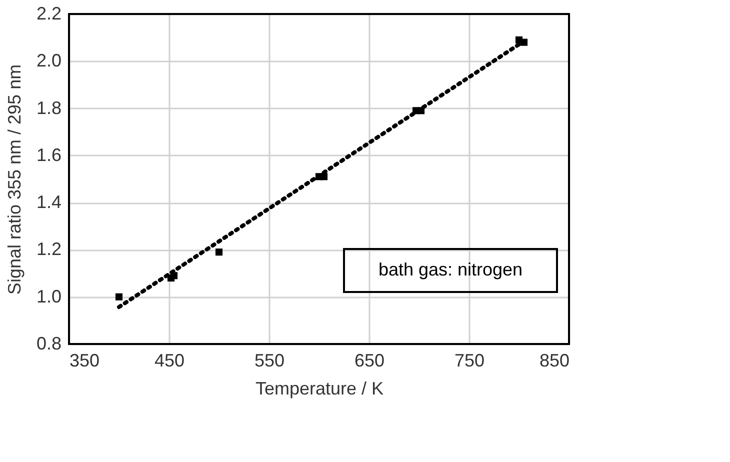 The width and height of the screenshot is (730, 462). What do you see at coordinates (469, 360) in the screenshot?
I see `x-tick-label: 750` at bounding box center [469, 360].